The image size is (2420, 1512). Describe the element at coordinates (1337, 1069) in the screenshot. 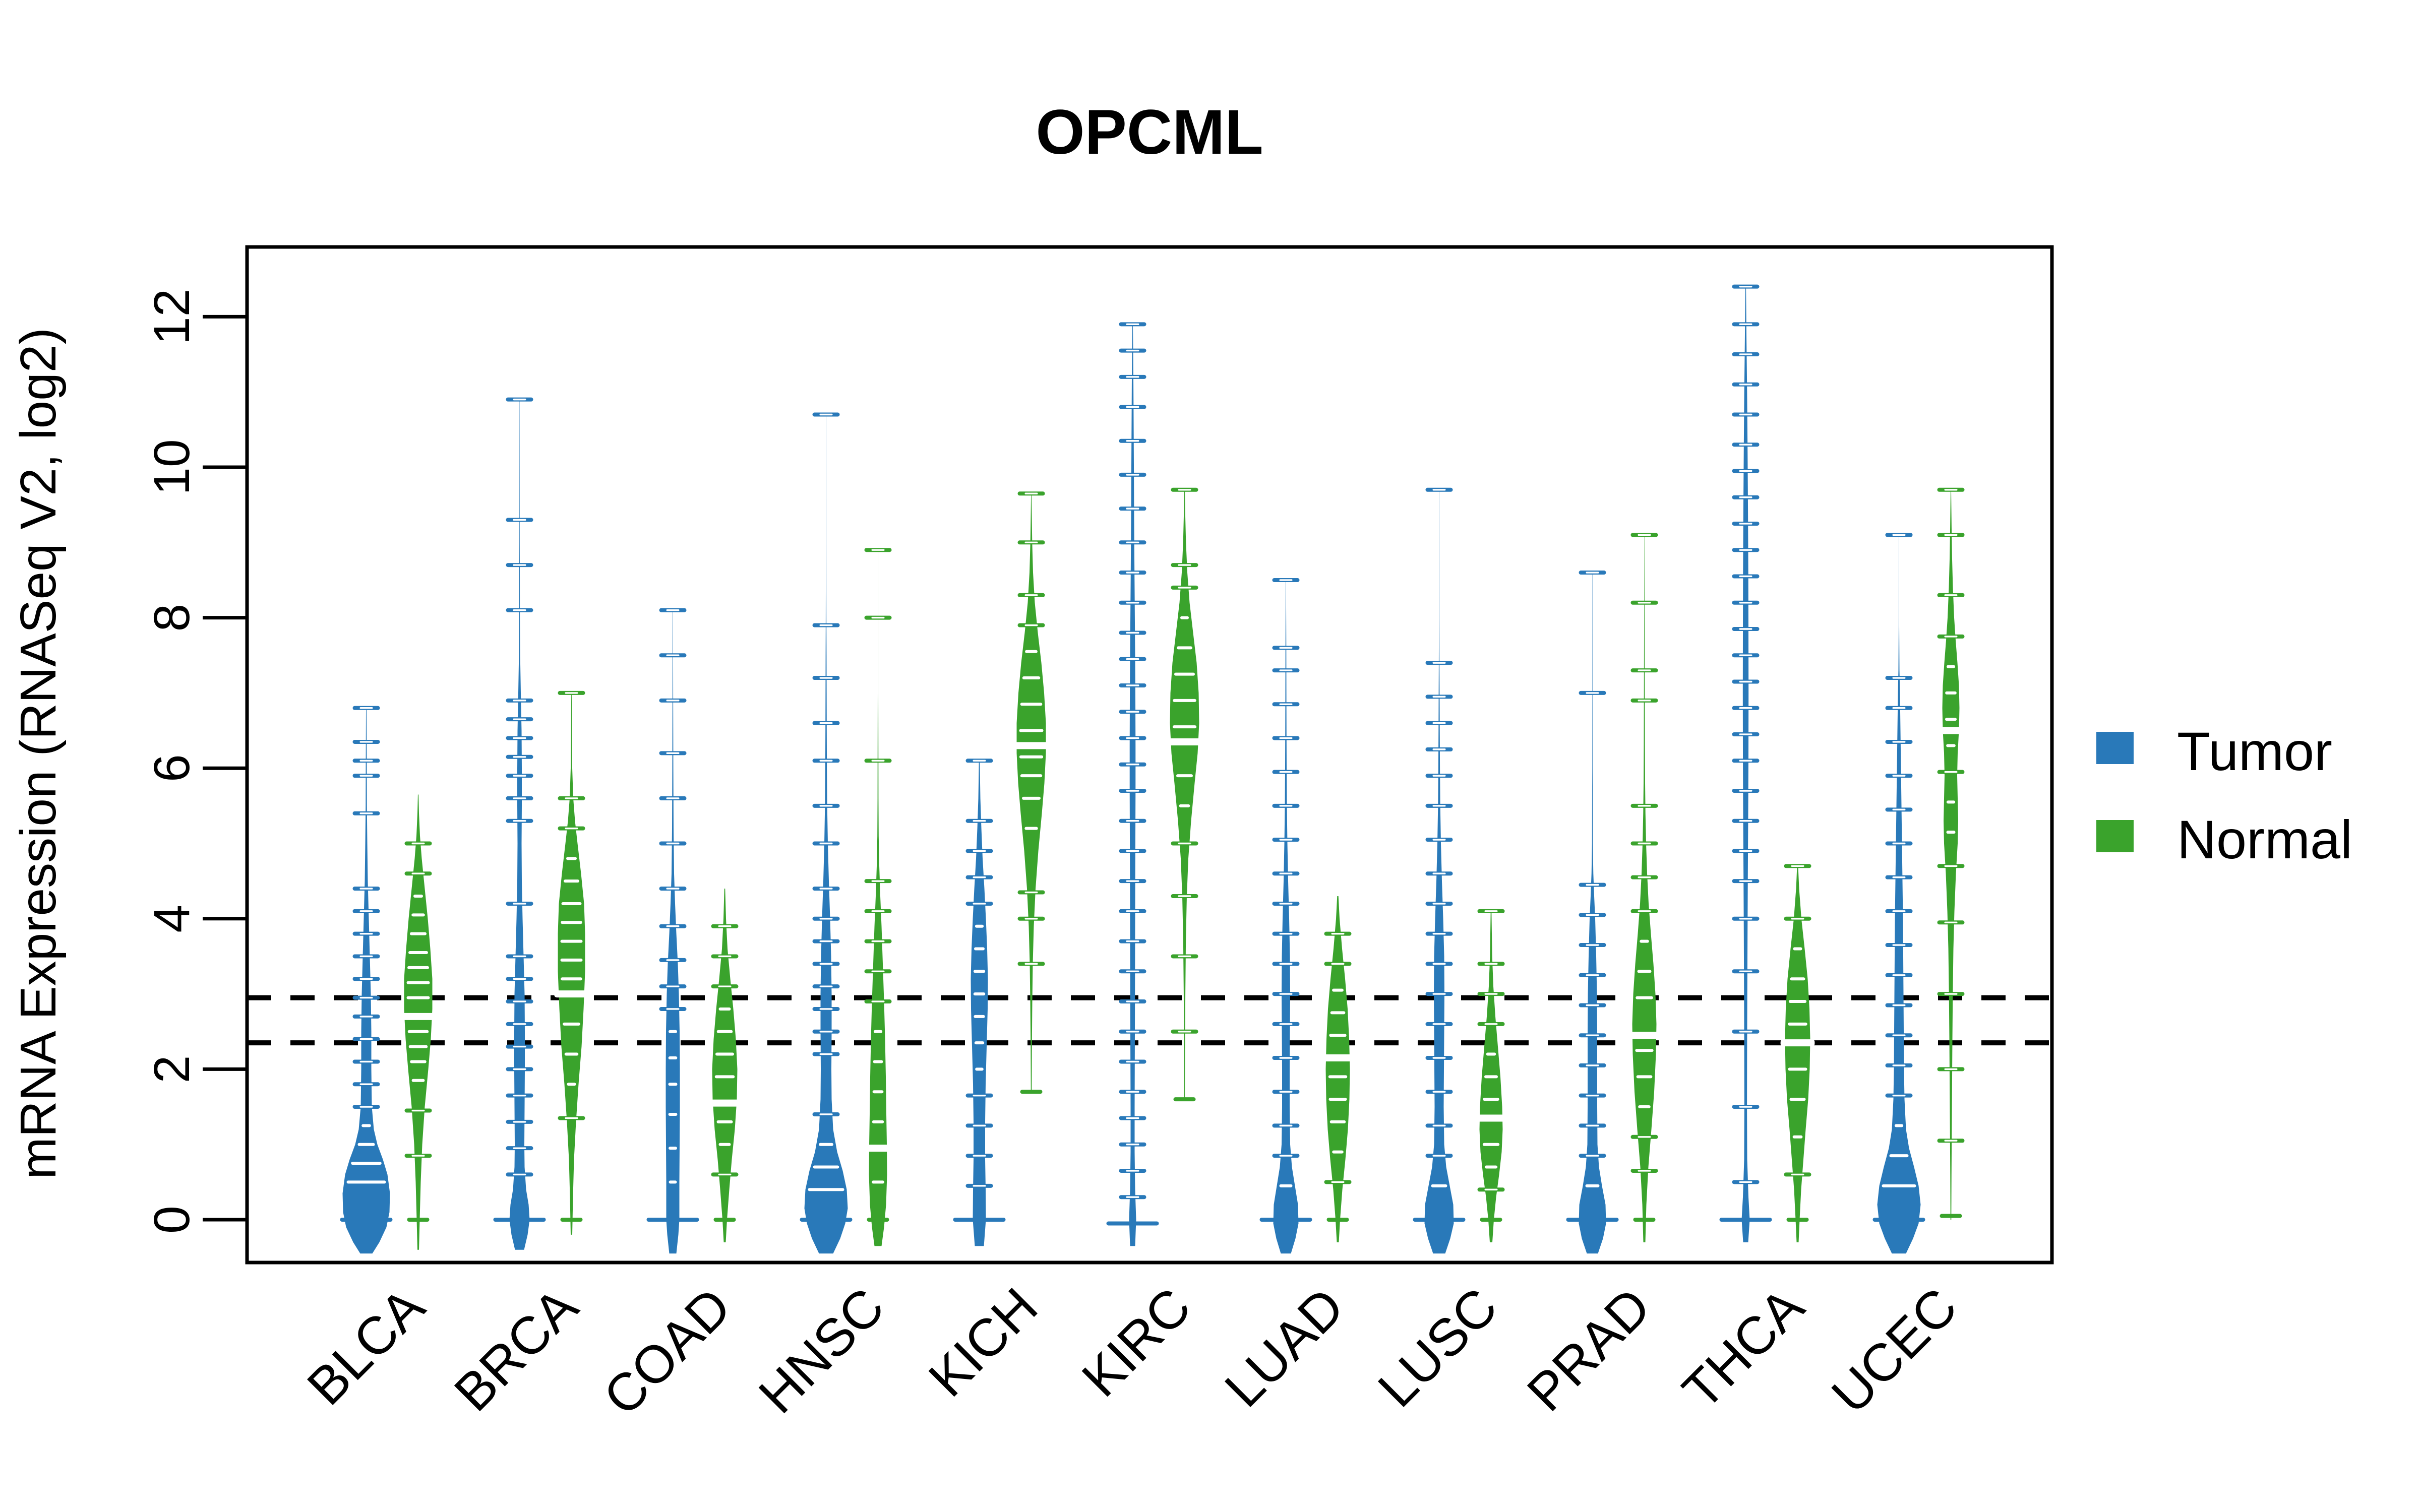

I see `bean-normal-LUAD` at that location.